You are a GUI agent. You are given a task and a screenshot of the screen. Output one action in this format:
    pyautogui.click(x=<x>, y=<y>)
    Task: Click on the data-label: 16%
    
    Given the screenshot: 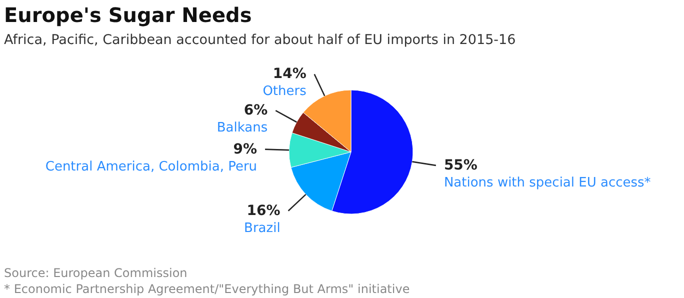 What is the action you would take?
    pyautogui.click(x=263, y=210)
    